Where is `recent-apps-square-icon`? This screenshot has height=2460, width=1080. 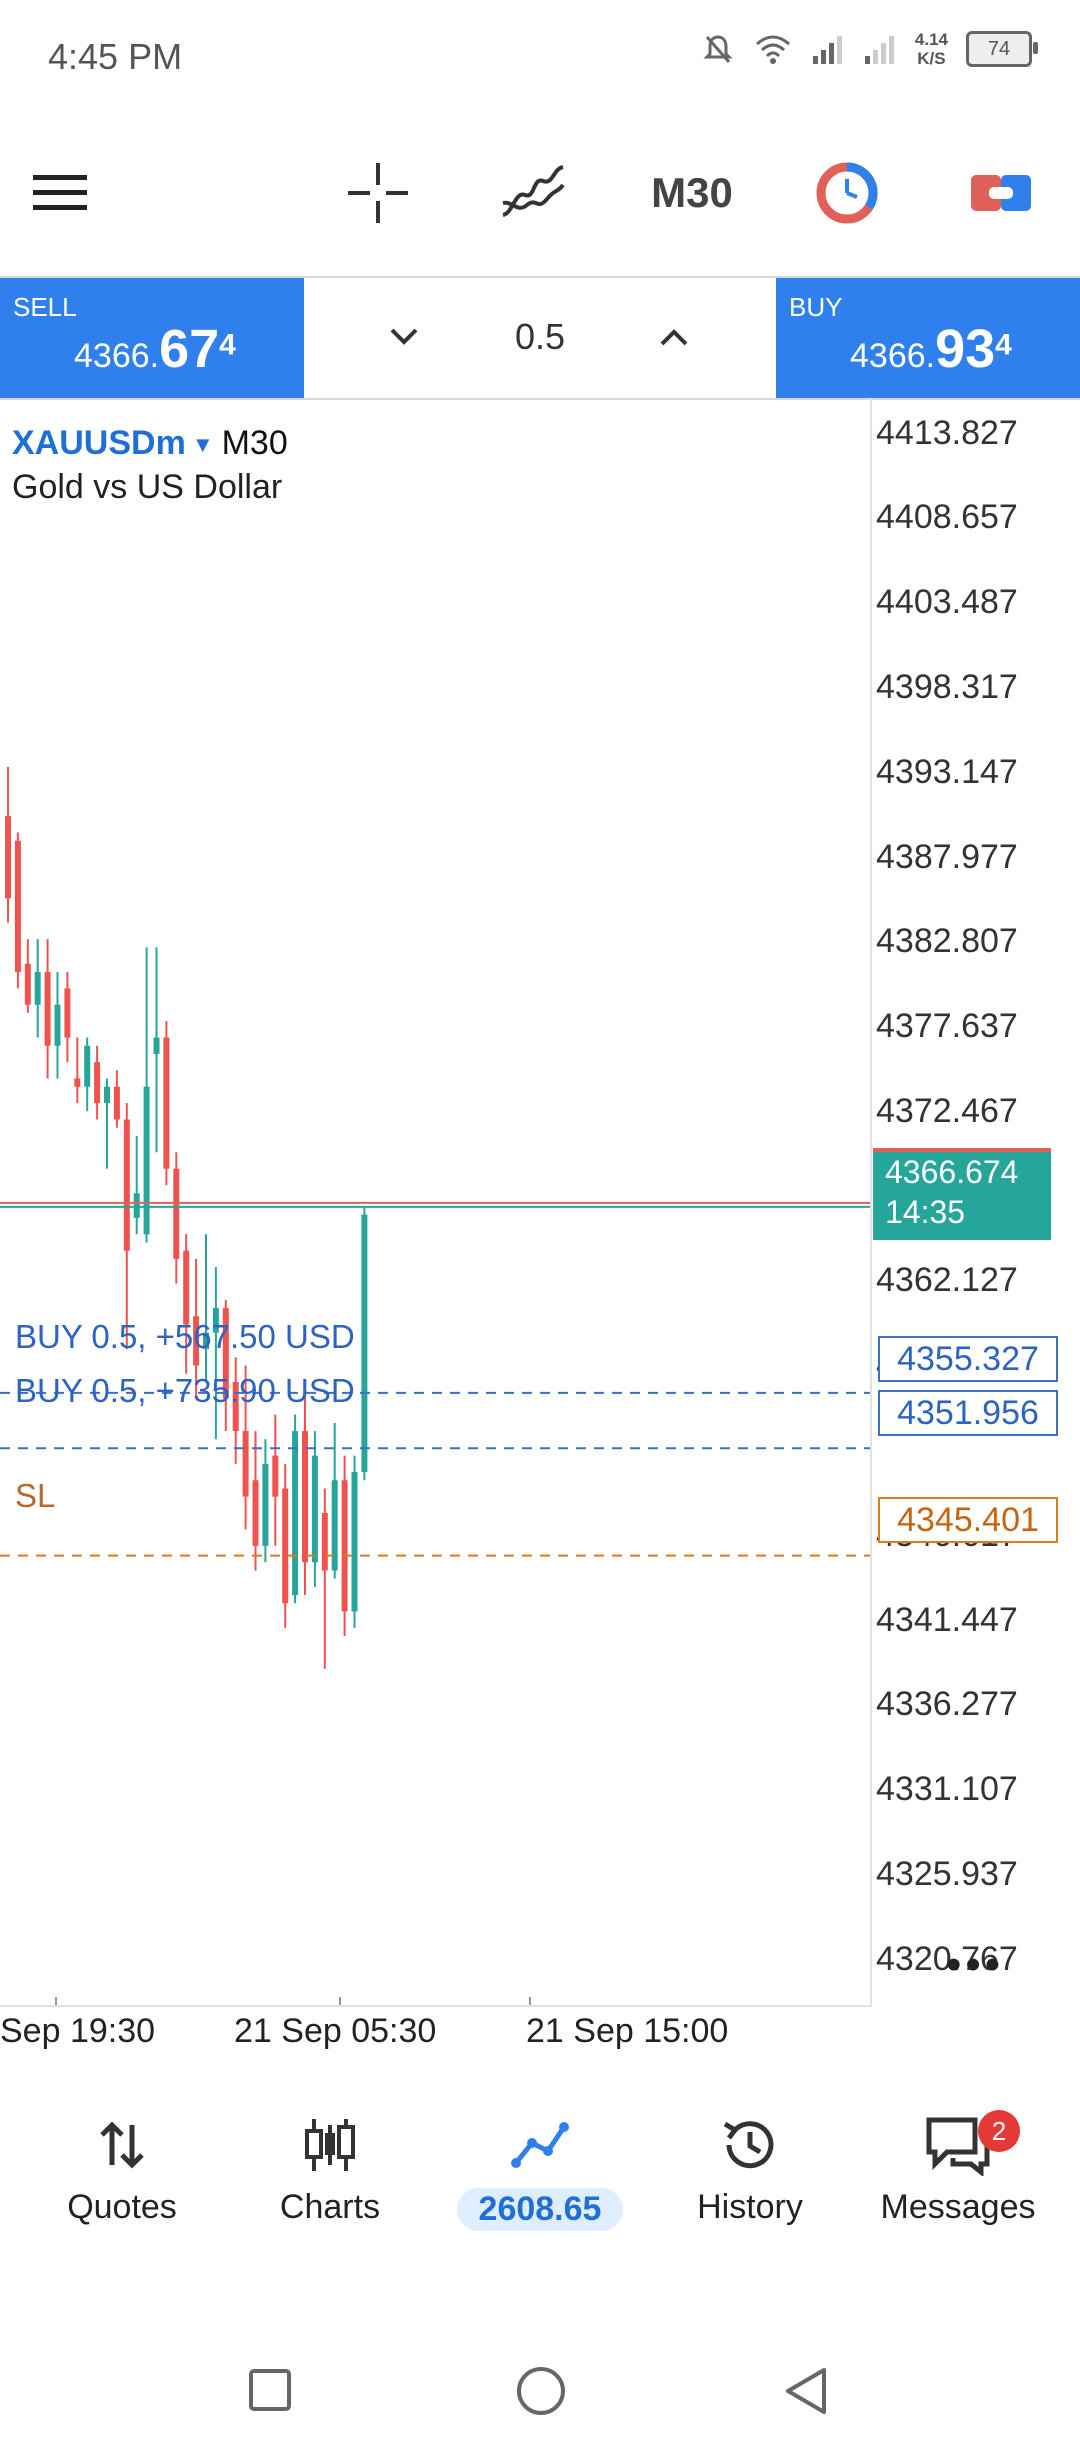 recent-apps-square-icon is located at coordinates (270, 2390).